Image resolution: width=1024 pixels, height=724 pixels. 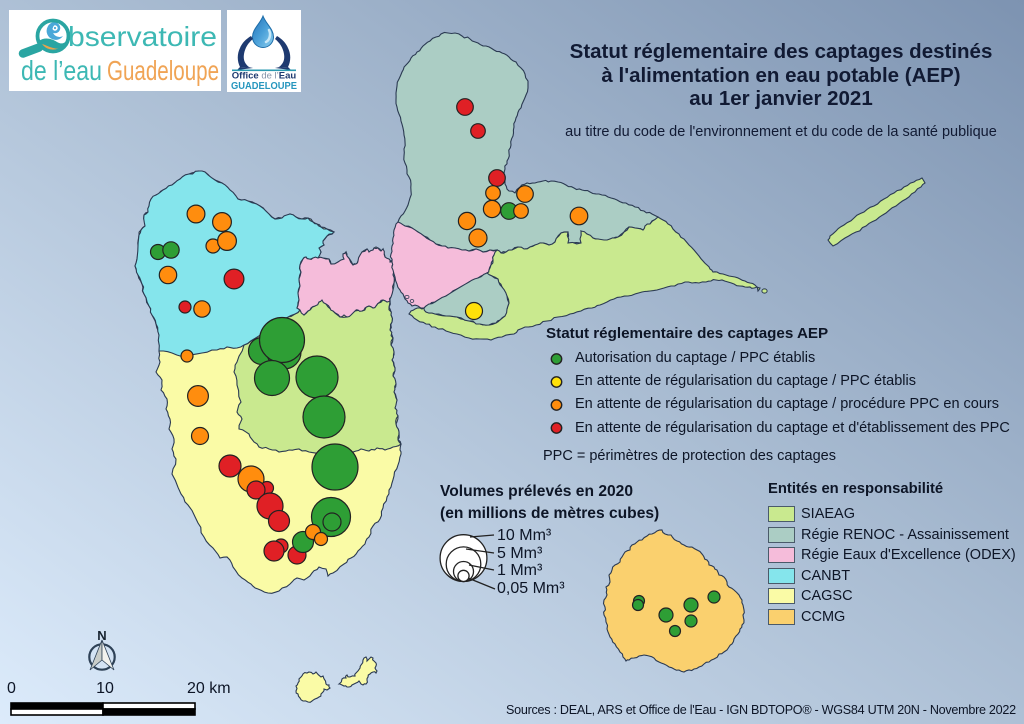 I want to click on svg-text: N, so click(x=101, y=635).